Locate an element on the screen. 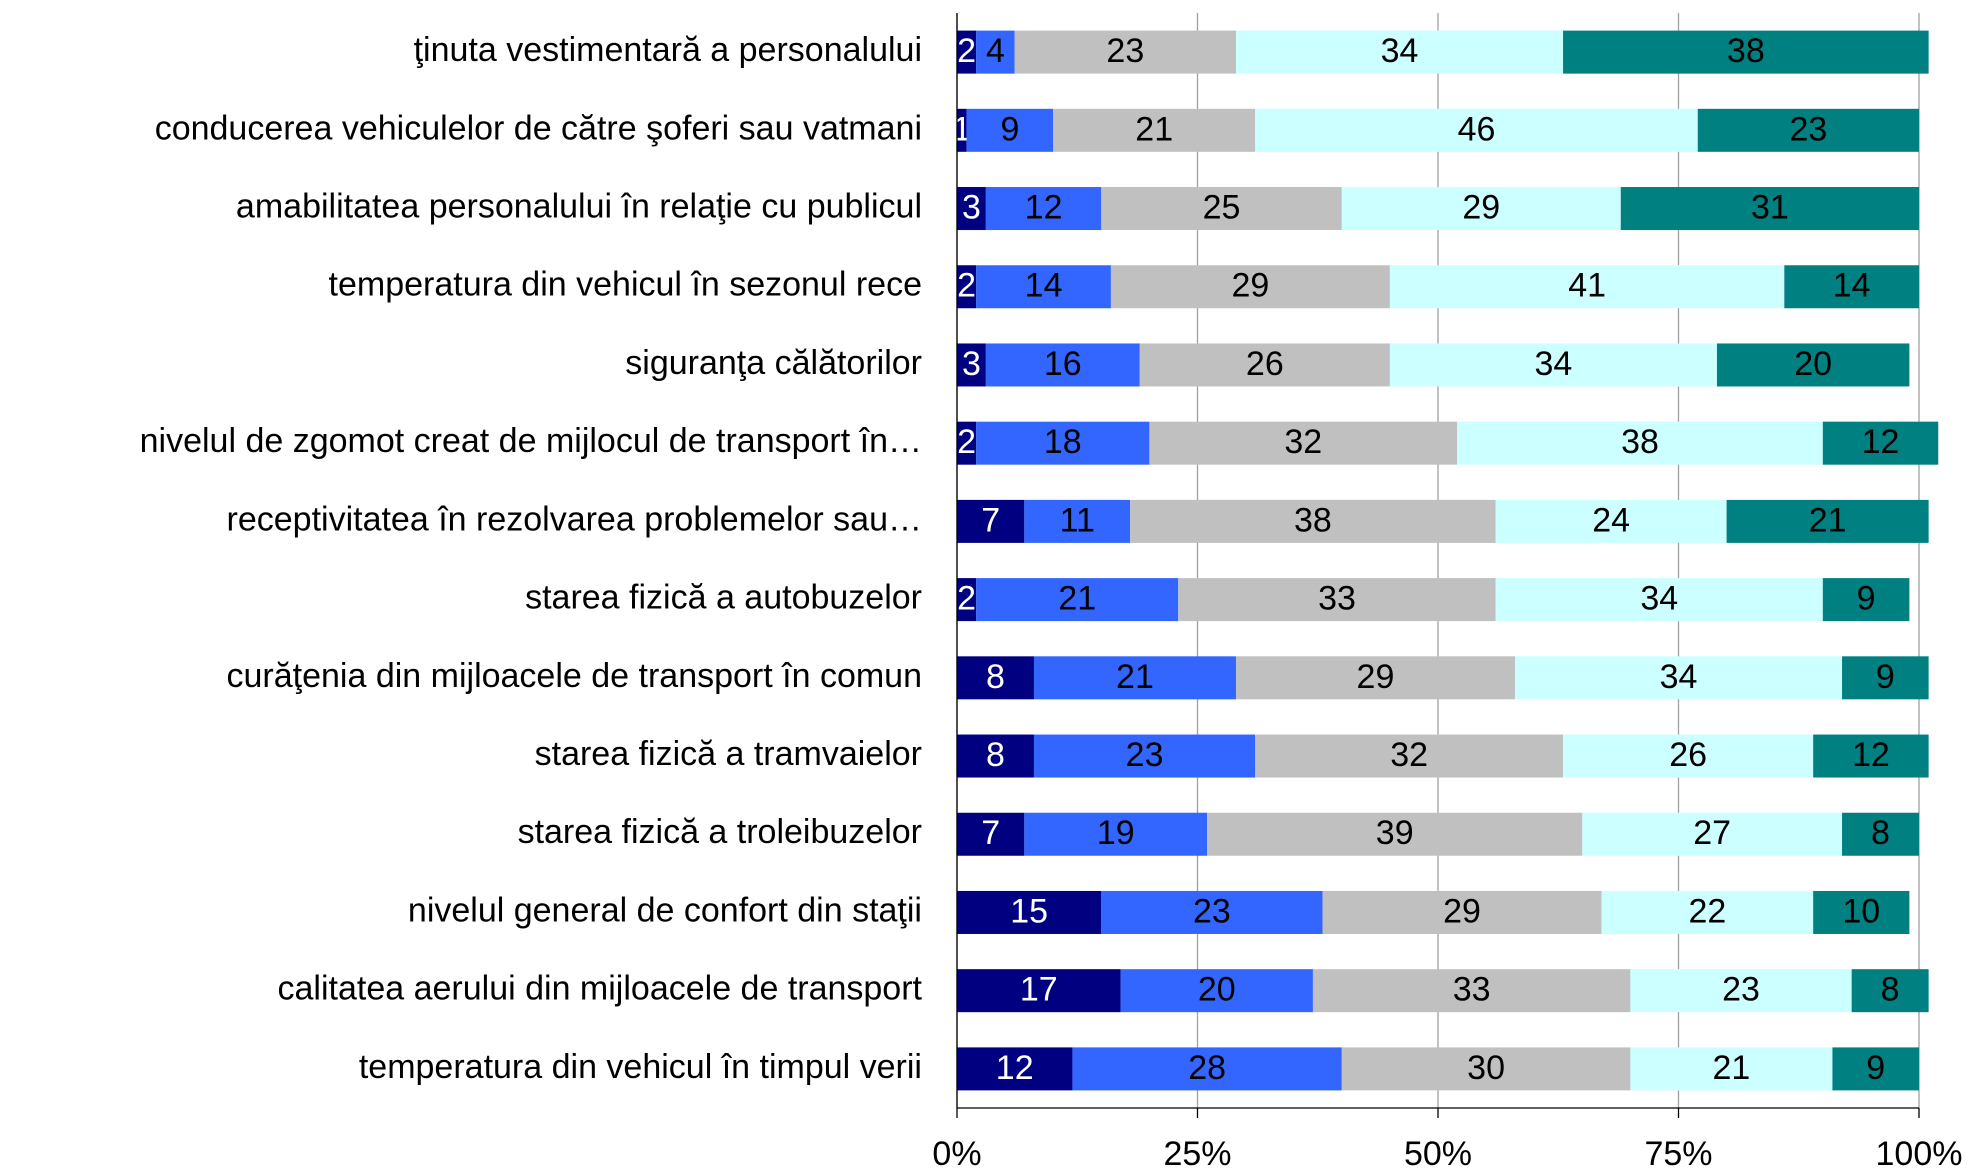 Image resolution: width=1974 pixels, height=1172 pixels. data-label: 30 is located at coordinates (1486, 1068).